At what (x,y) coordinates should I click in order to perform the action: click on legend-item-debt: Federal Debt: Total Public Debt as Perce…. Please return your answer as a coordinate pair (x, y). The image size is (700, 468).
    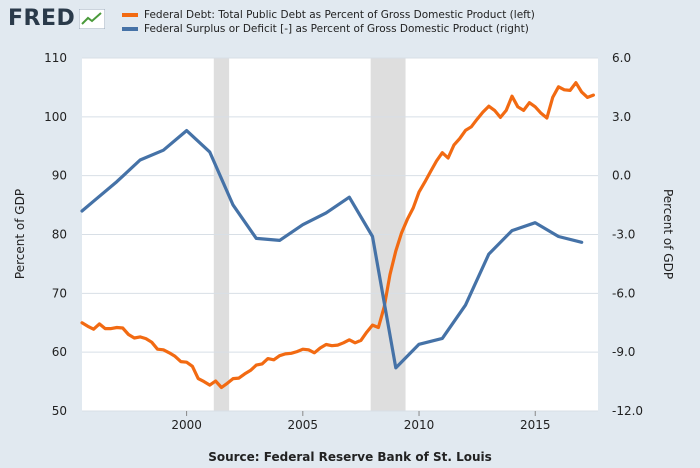
    Looking at the image, I should click on (328, 15).